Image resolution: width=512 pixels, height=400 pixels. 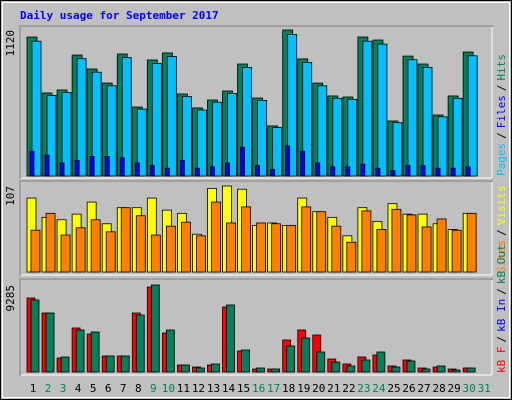 What do you see at coordinates (229, 388) in the screenshot?
I see `x-tick-label: 14` at bounding box center [229, 388].